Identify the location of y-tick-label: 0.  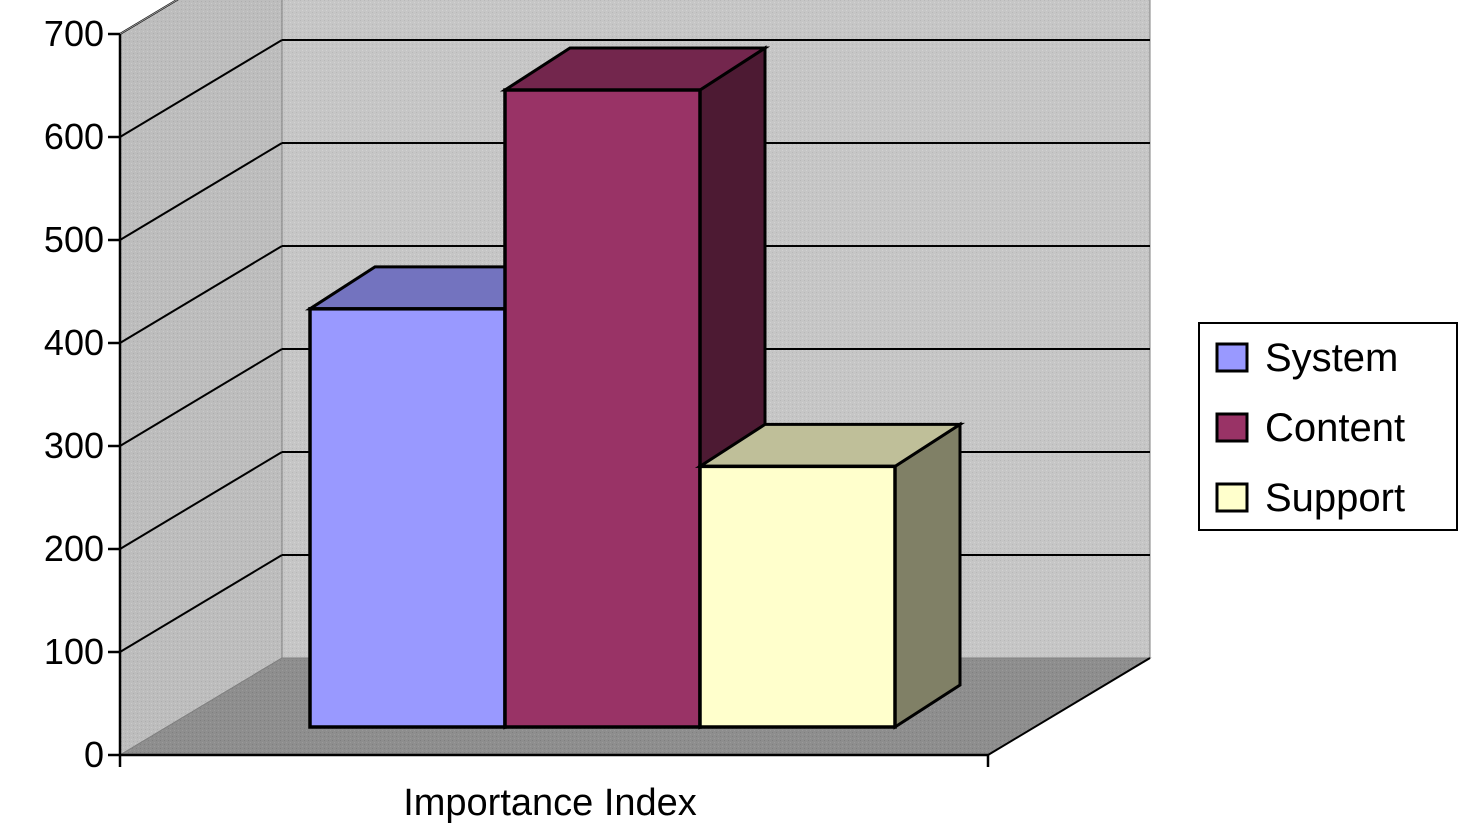
(94, 754).